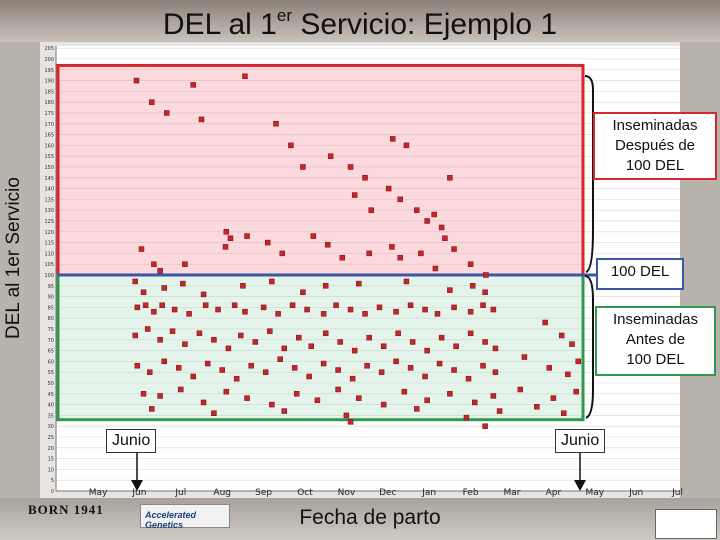 This screenshot has height=540, width=720. Describe the element at coordinates (51, 319) in the screenshot. I see `y-tick-label: 80` at that location.